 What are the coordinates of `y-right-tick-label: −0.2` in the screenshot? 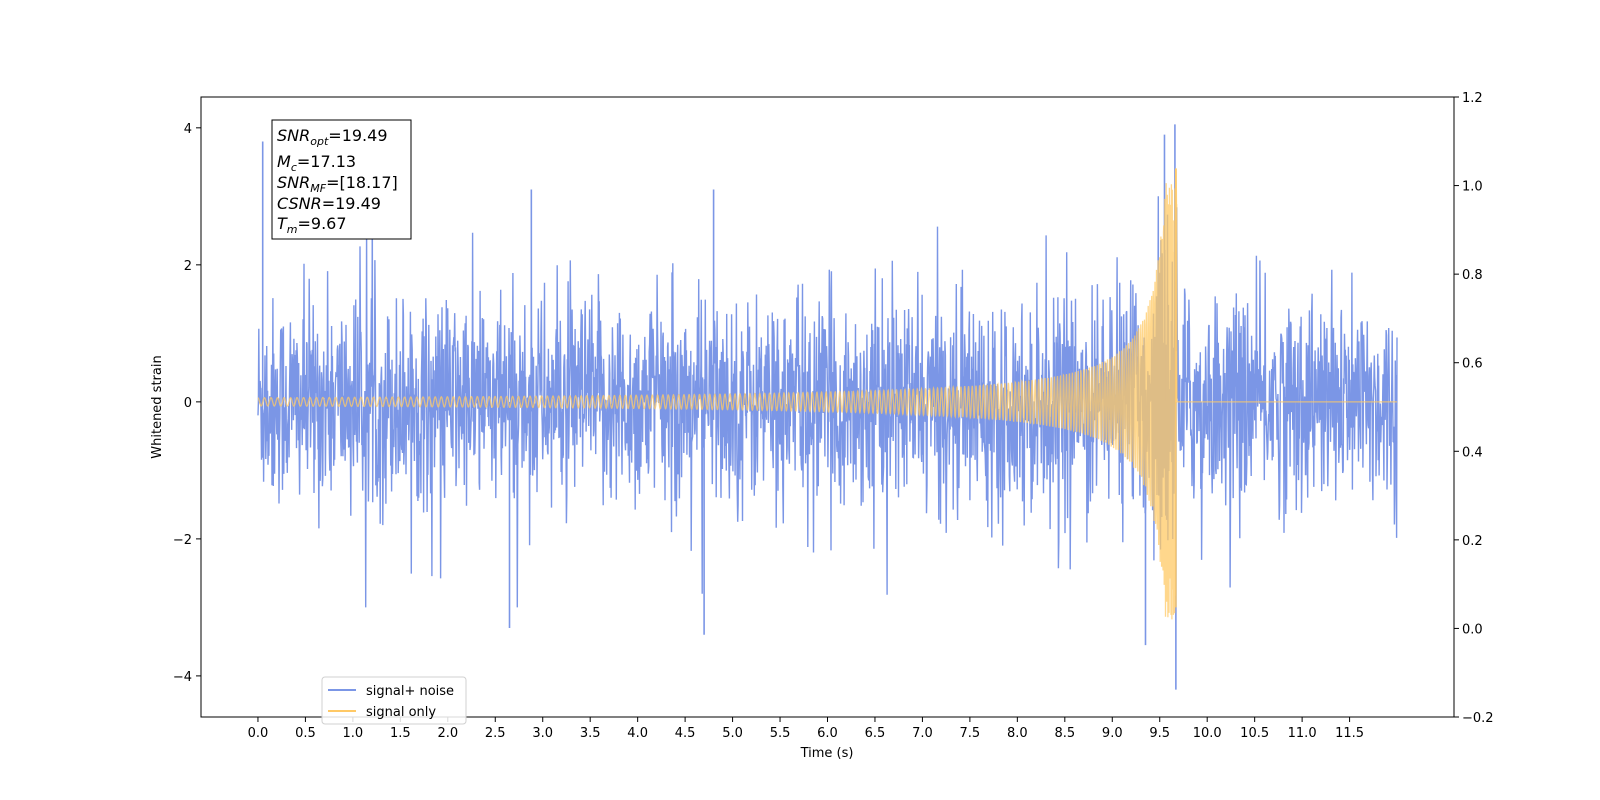 It's located at (1478, 718).